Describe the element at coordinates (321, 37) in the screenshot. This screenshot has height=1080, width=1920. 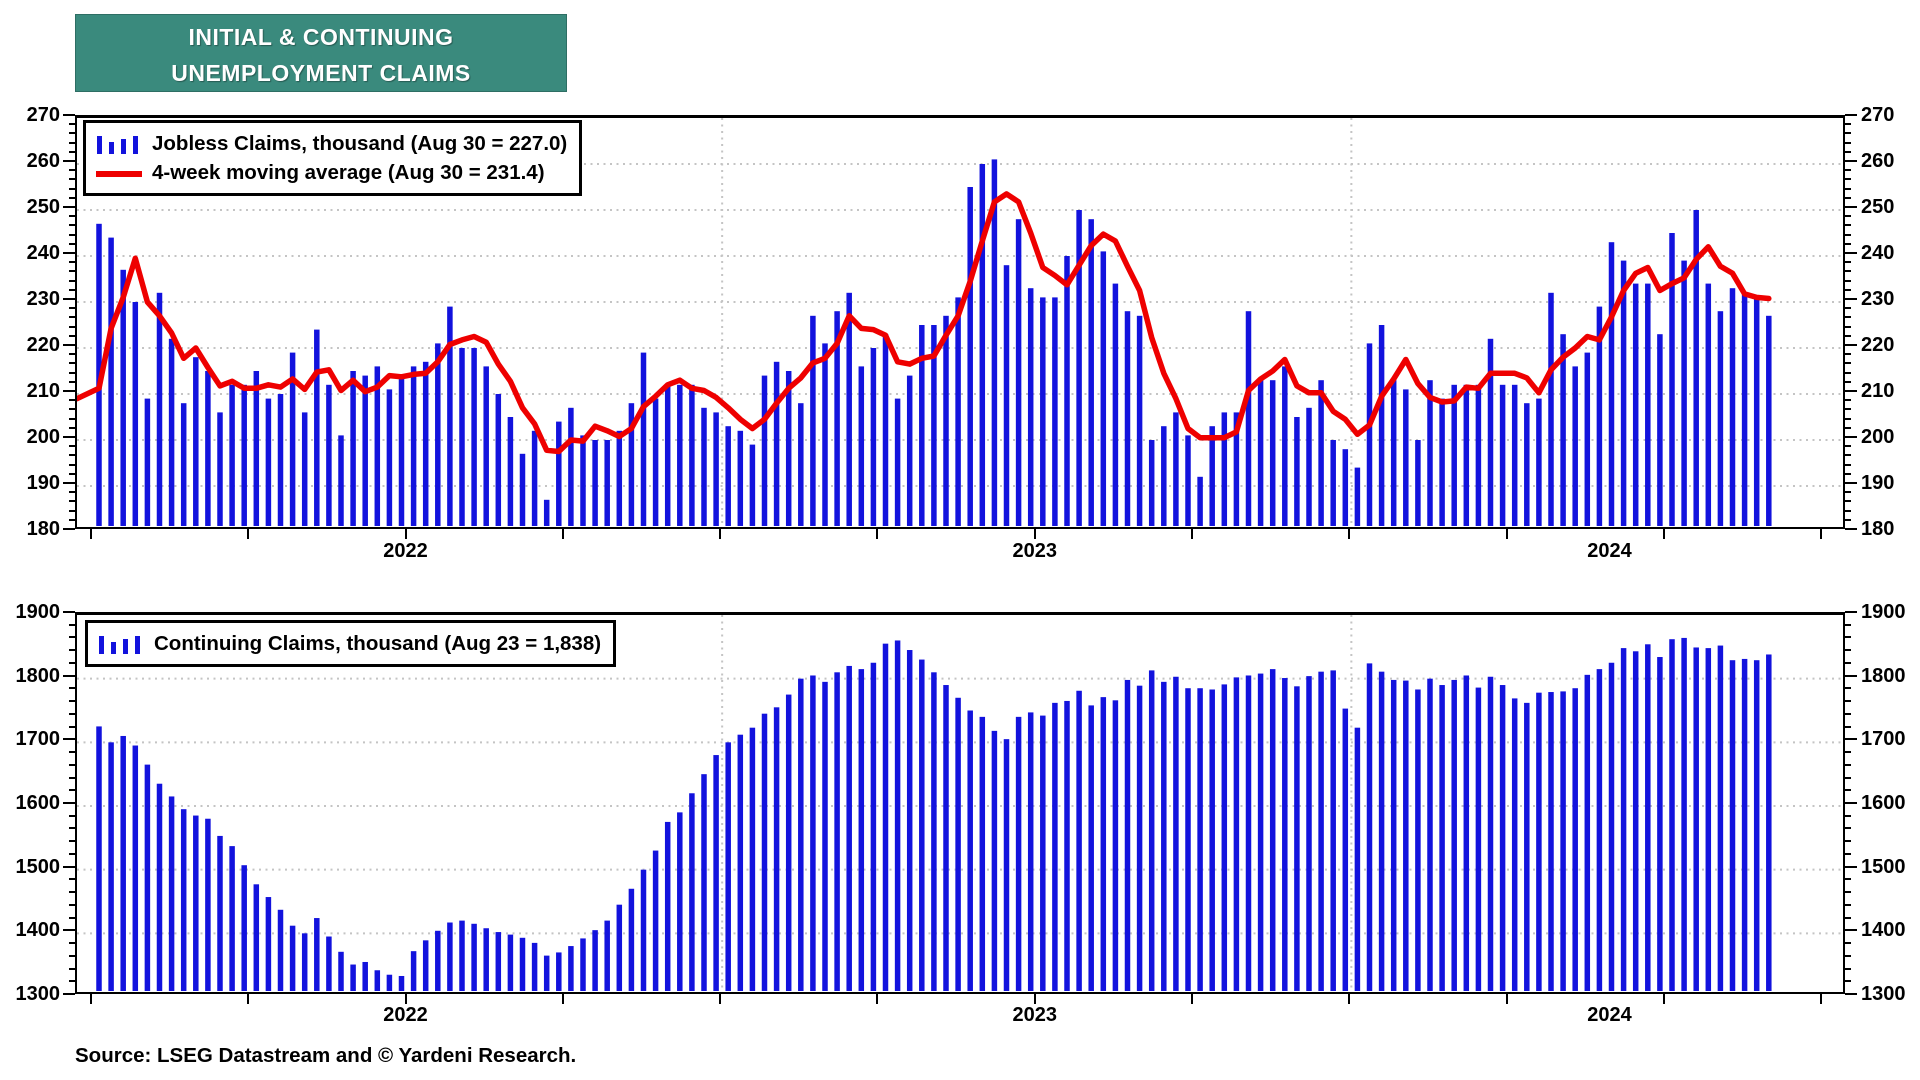
I see `chart-title-line1: INITIAL & CONTINUING` at that location.